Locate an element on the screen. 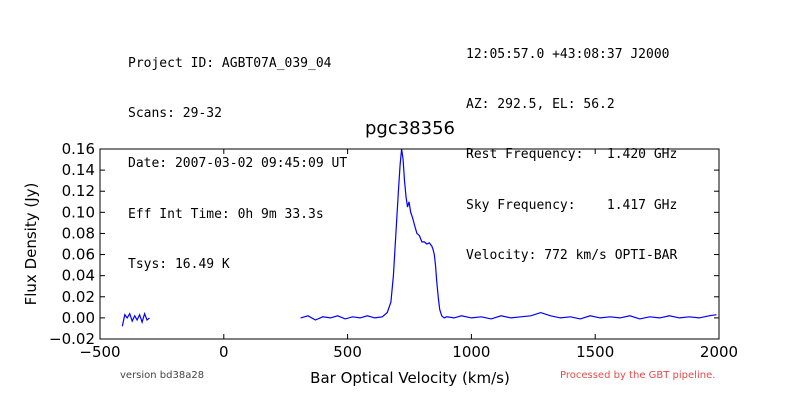  sky-frequency-text: Sky Frequency: 1.417 GHz is located at coordinates (572, 205).